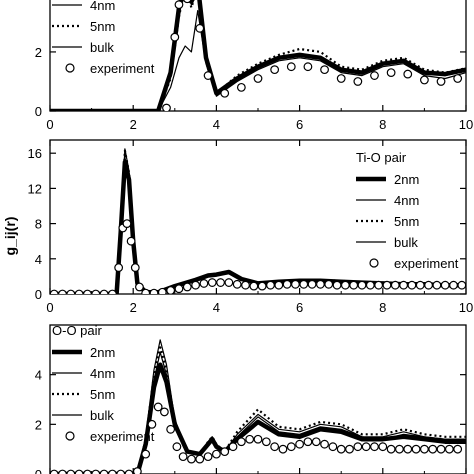  I want to click on legend: Ti-O pair 2nm 4nm 5nm bulk experiment, so click(407, 210).